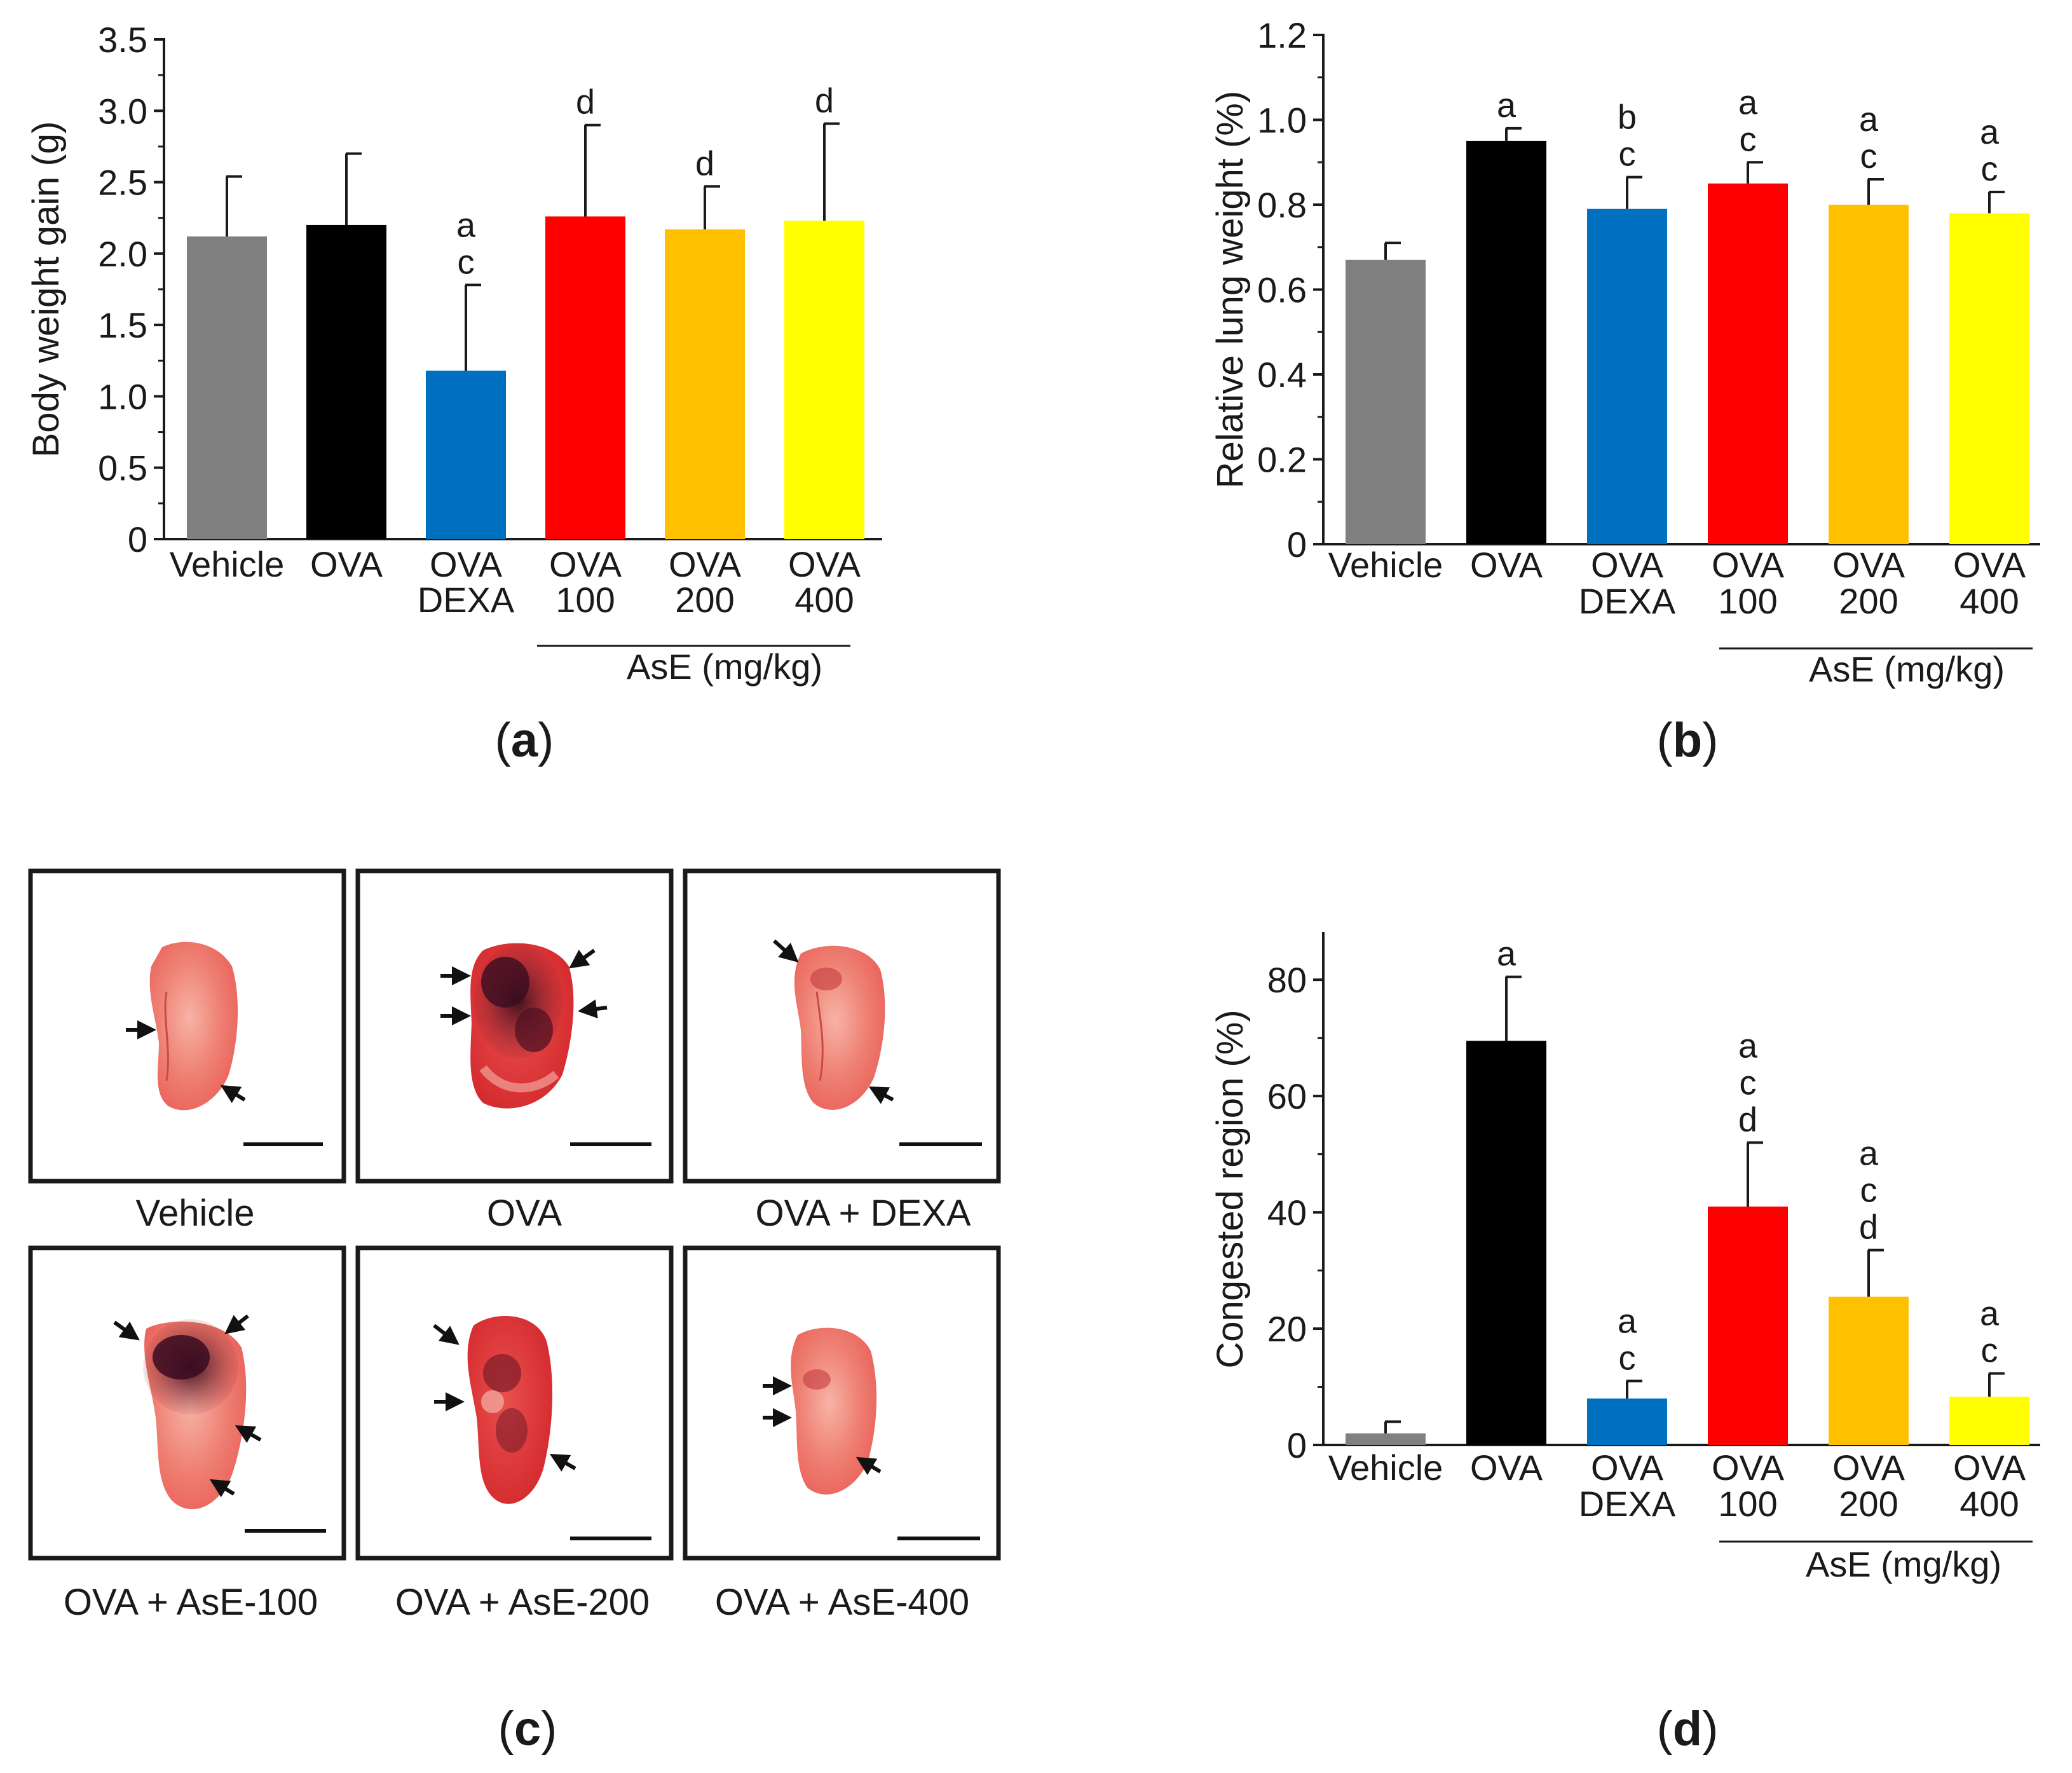 This screenshot has height=1773, width=2072. Describe the element at coordinates (524, 740) in the screenshot. I see `panel-label-a: (a)` at that location.